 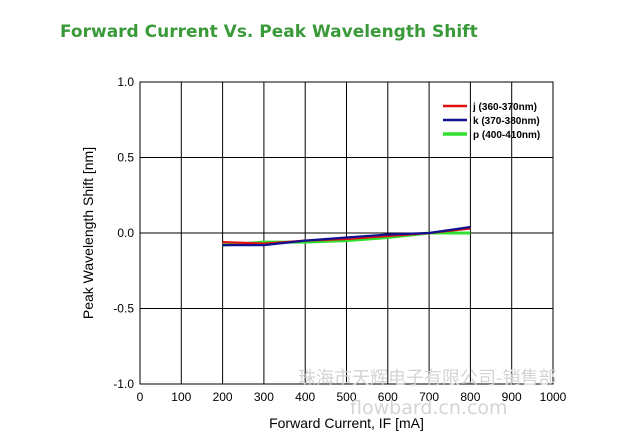 I want to click on legend: j (360-370nm) k (370-380nm) p (400-410nm), so click(x=491, y=121).